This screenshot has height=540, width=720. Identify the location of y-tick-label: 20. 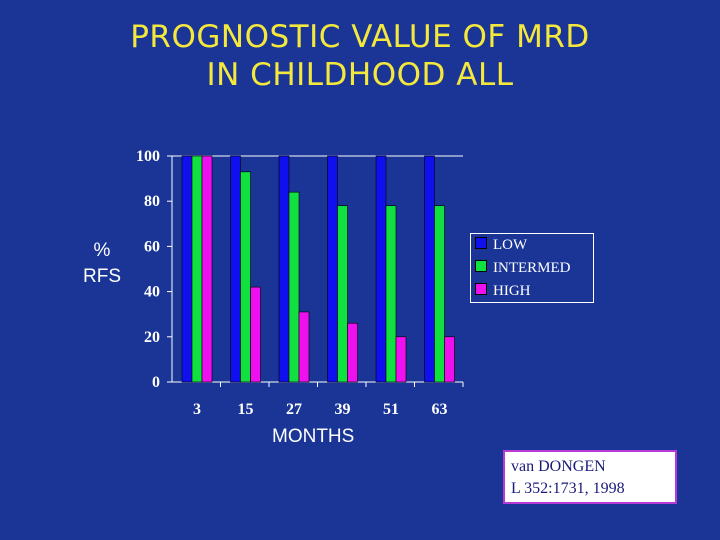
(152, 337).